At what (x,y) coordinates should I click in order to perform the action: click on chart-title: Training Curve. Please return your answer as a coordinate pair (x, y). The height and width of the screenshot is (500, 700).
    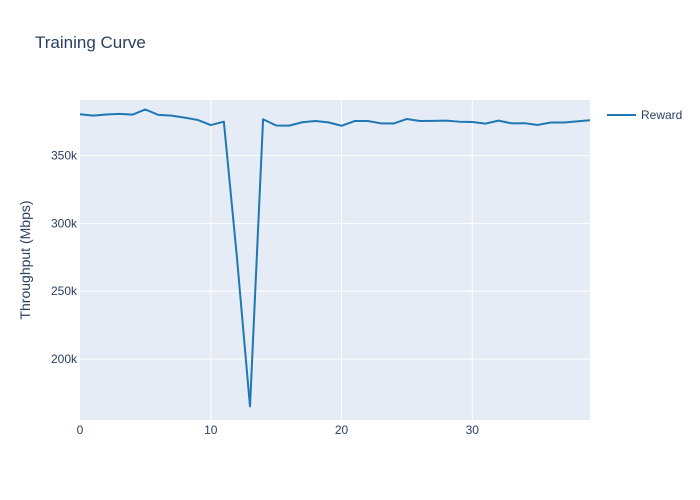
    Looking at the image, I should click on (90, 42).